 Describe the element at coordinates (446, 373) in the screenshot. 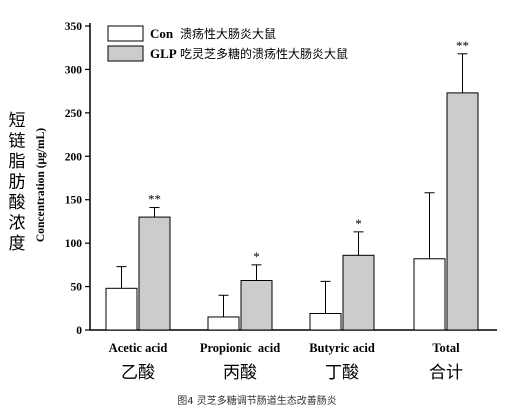

I see `x-tick-label-zh: 合计` at that location.